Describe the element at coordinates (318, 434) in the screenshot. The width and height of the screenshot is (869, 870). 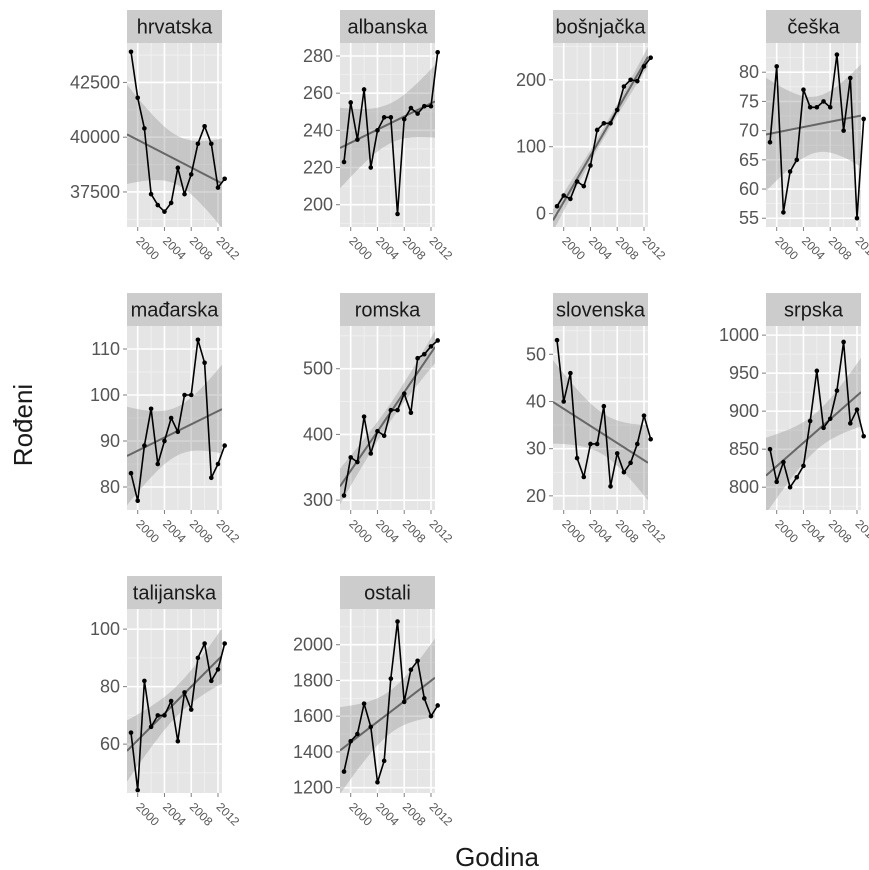
I see `y-tick-label: 400` at that location.